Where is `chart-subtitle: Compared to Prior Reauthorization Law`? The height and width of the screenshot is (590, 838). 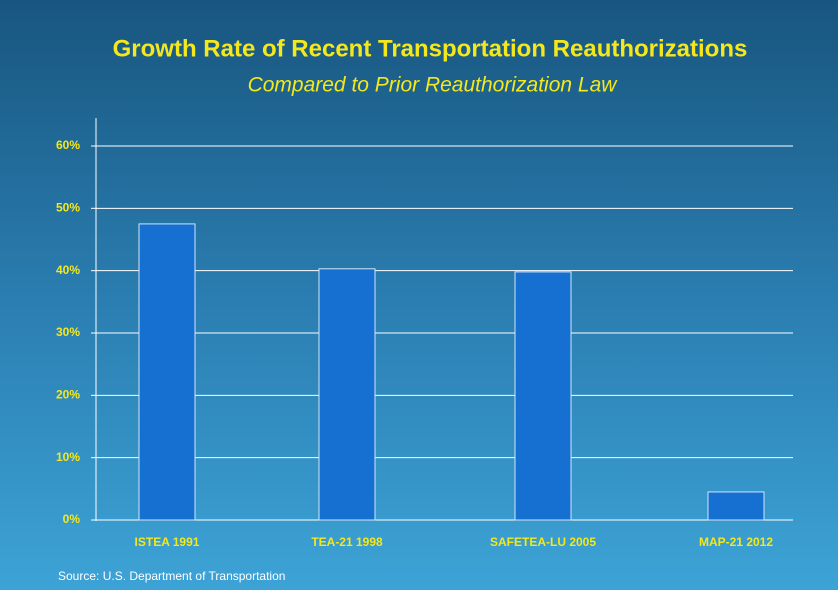
chart-subtitle: Compared to Prior Reauthorization Law is located at coordinates (433, 85).